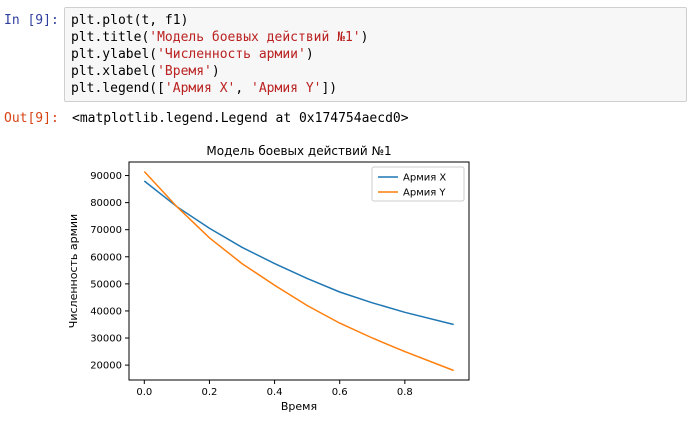 This screenshot has width=695, height=425. Describe the element at coordinates (106, 311) in the screenshot. I see `y-tick-label: 40000` at that location.